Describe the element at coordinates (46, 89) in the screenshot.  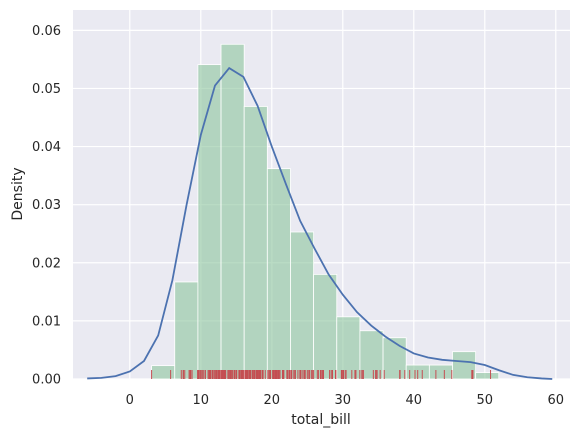
I see `y-tick-label-5: 0.05` at that location.